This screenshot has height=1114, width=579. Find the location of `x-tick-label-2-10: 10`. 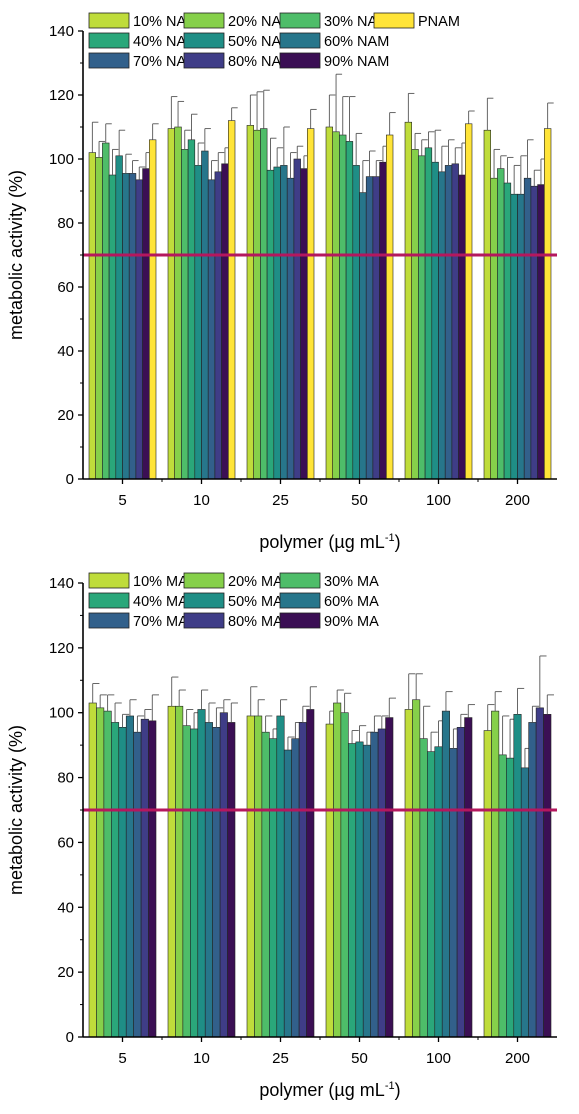

x-tick-label-2-10: 10 is located at coordinates (201, 1058).